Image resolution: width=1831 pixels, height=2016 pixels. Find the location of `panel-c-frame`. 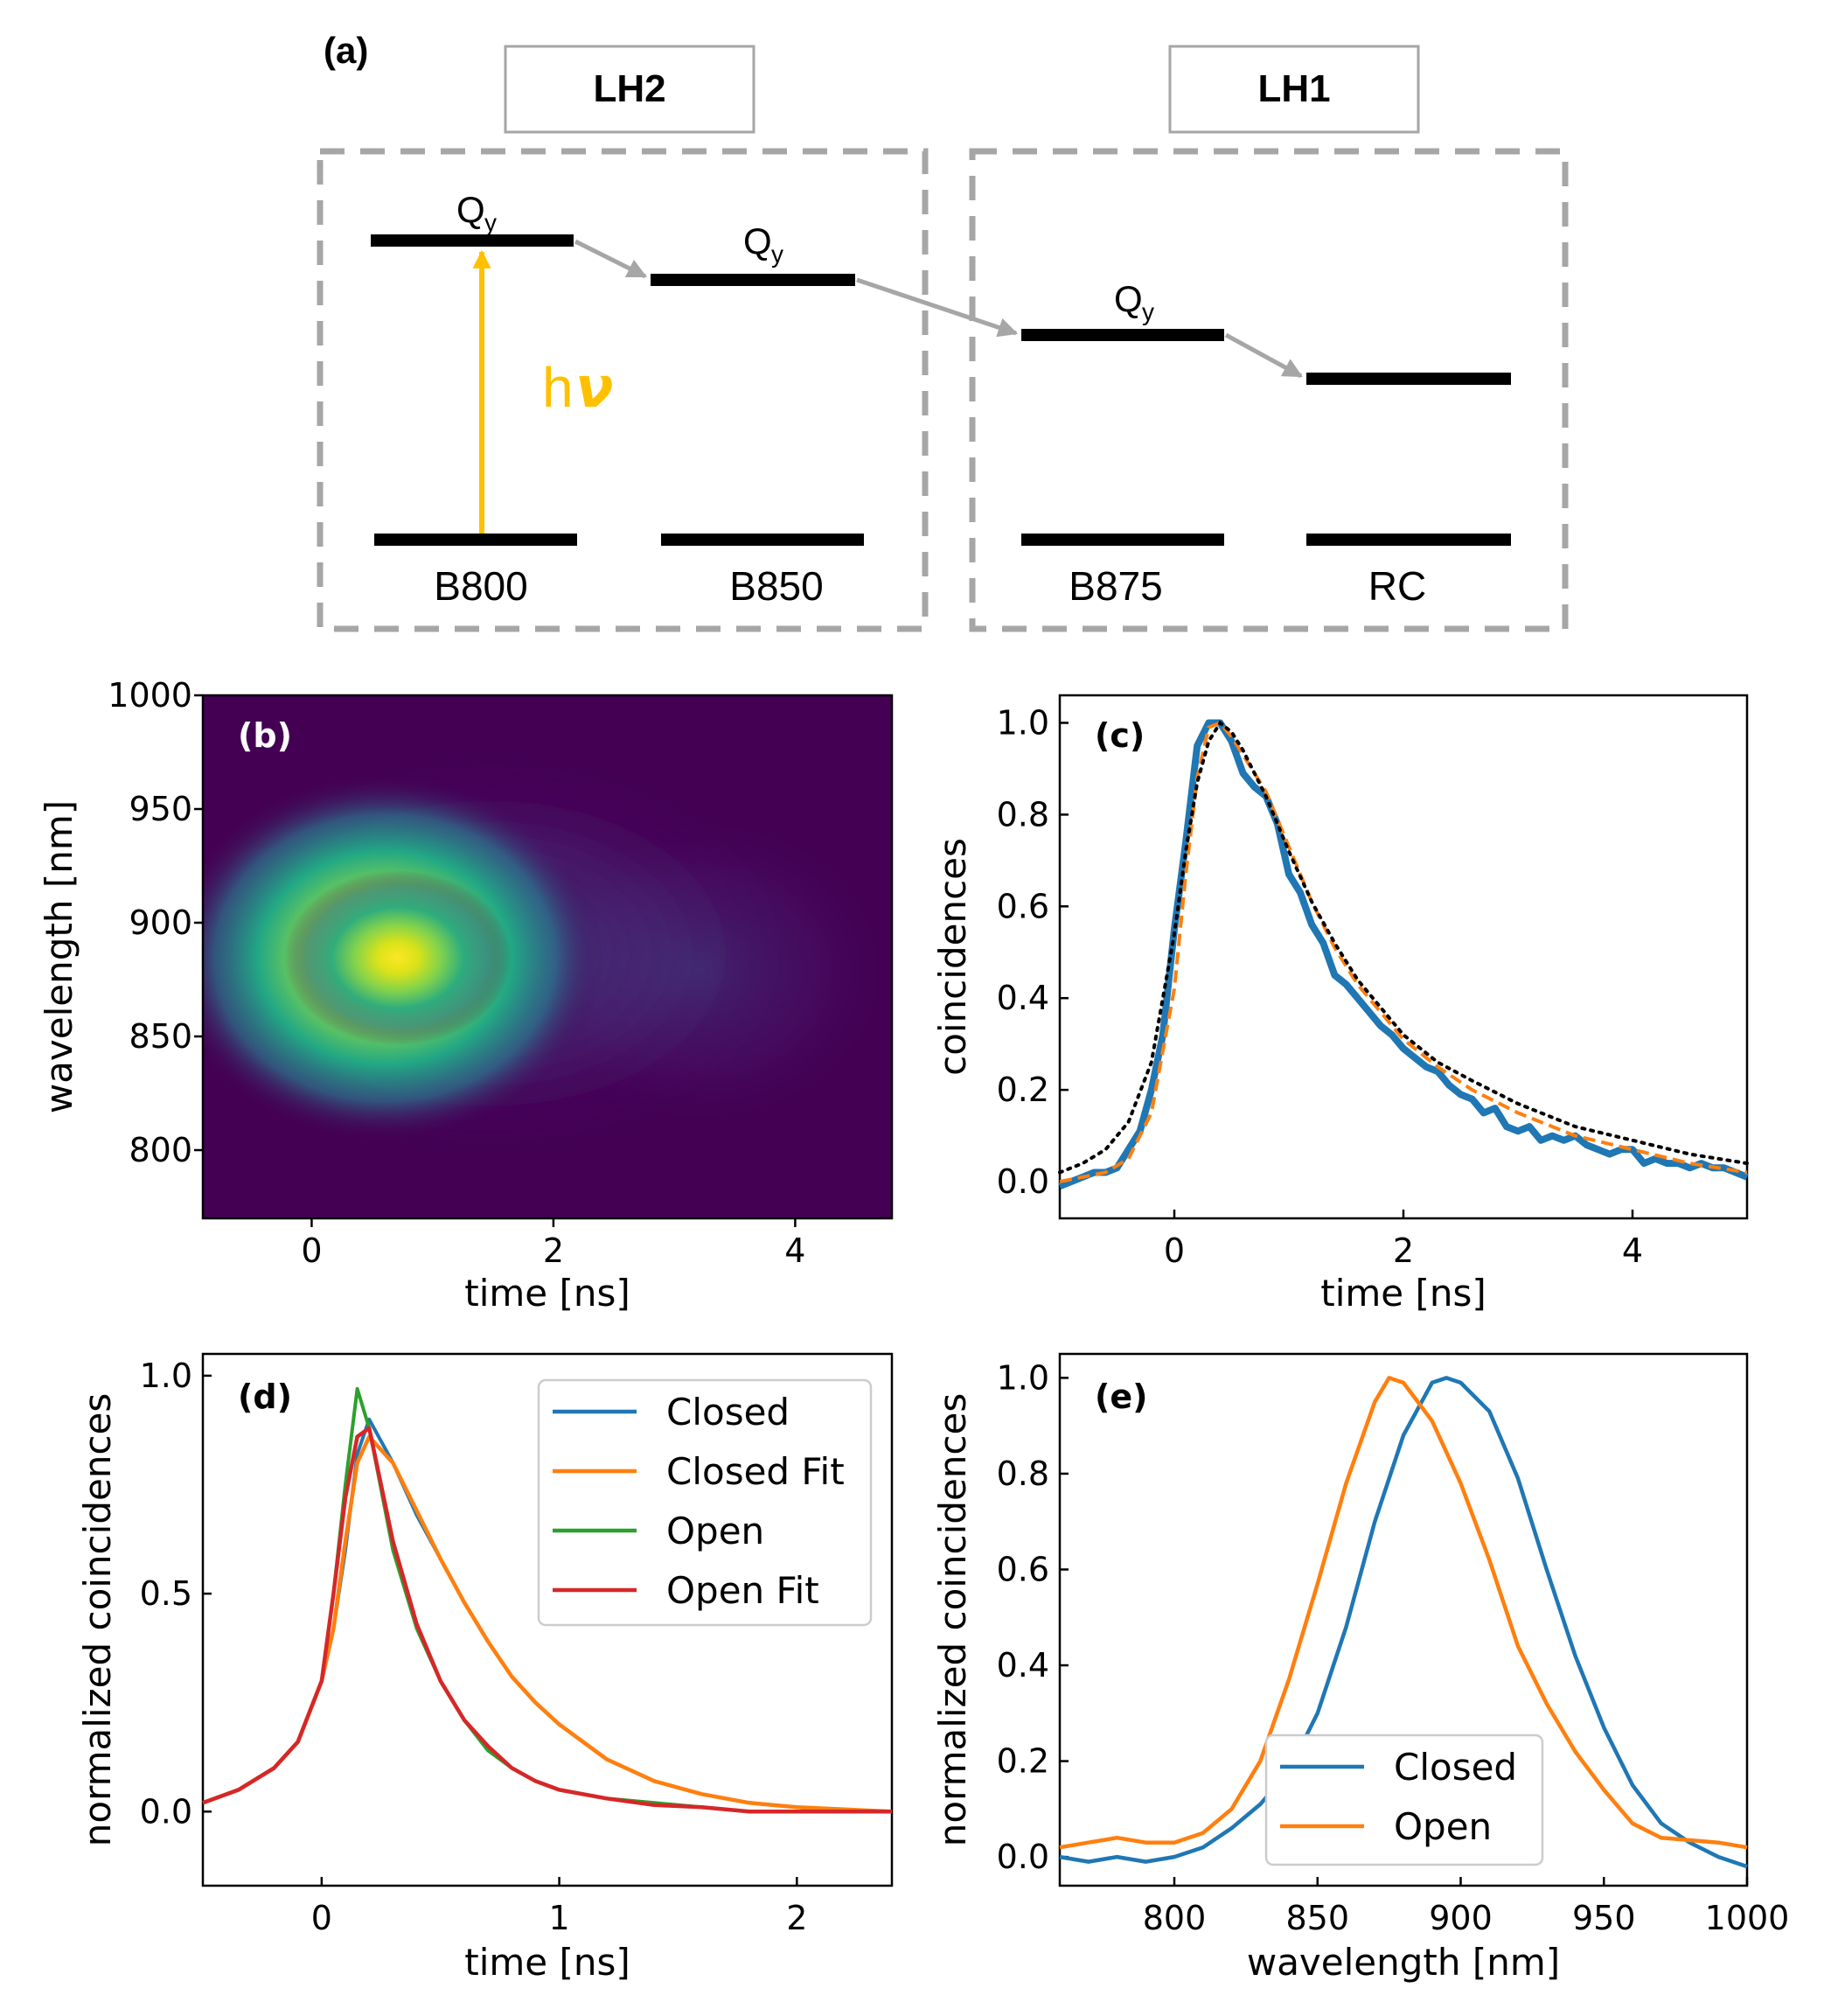

panel-c-frame is located at coordinates (1403, 957).